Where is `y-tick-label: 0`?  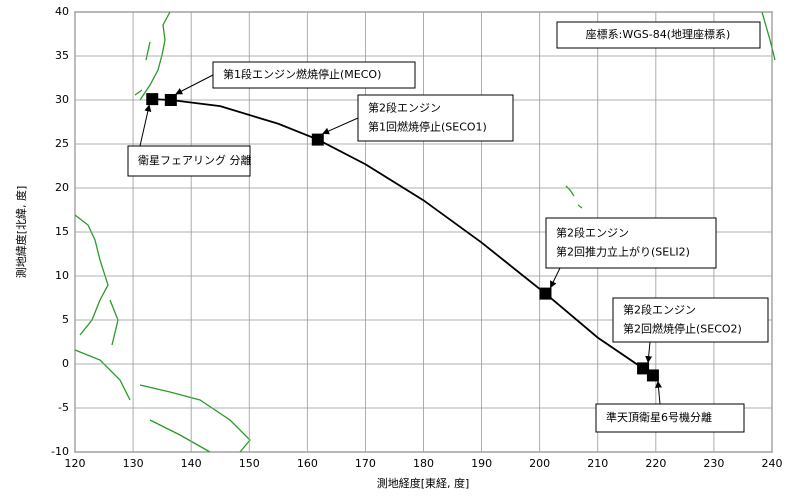 y-tick-label: 0 is located at coordinates (65, 363).